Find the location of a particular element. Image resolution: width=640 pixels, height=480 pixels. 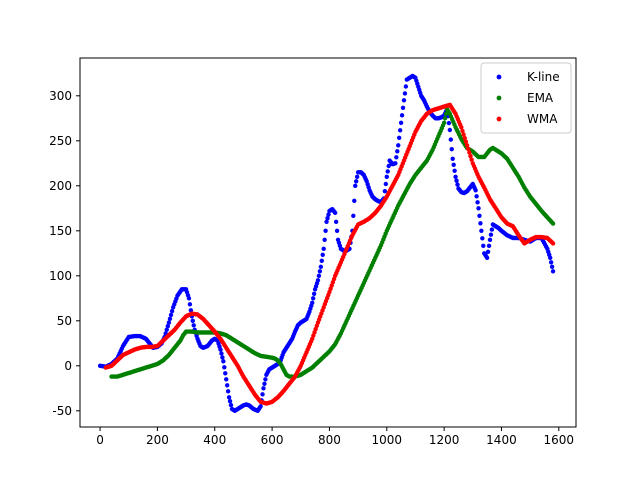

x-tick-label: 200 is located at coordinates (157, 440).